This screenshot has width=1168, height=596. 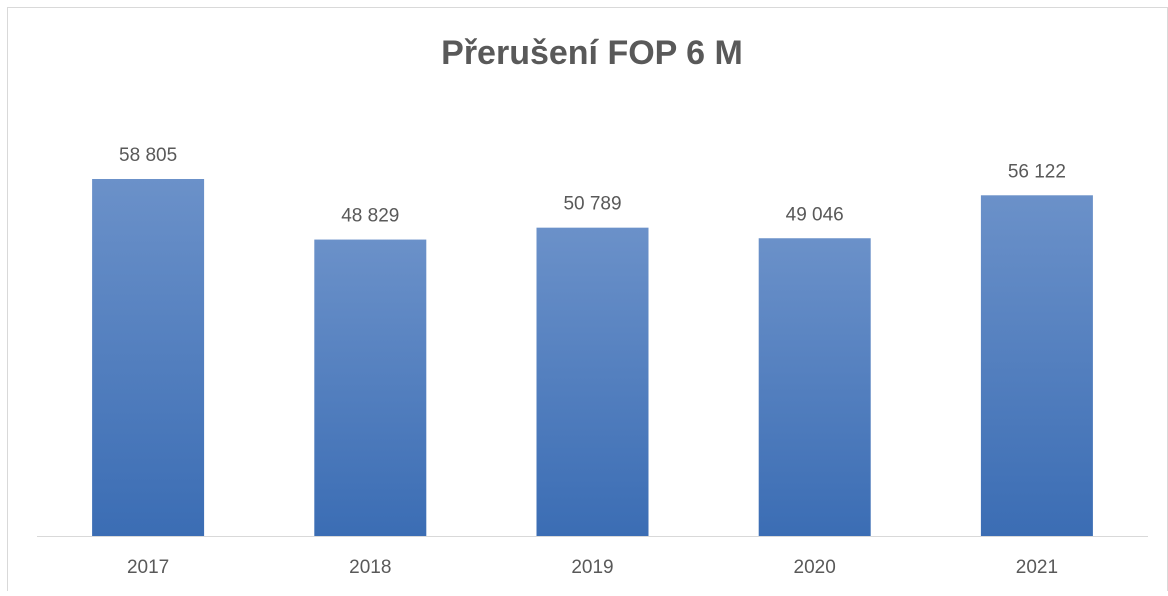 What do you see at coordinates (148, 567) in the screenshot?
I see `x-tick-label: 2017` at bounding box center [148, 567].